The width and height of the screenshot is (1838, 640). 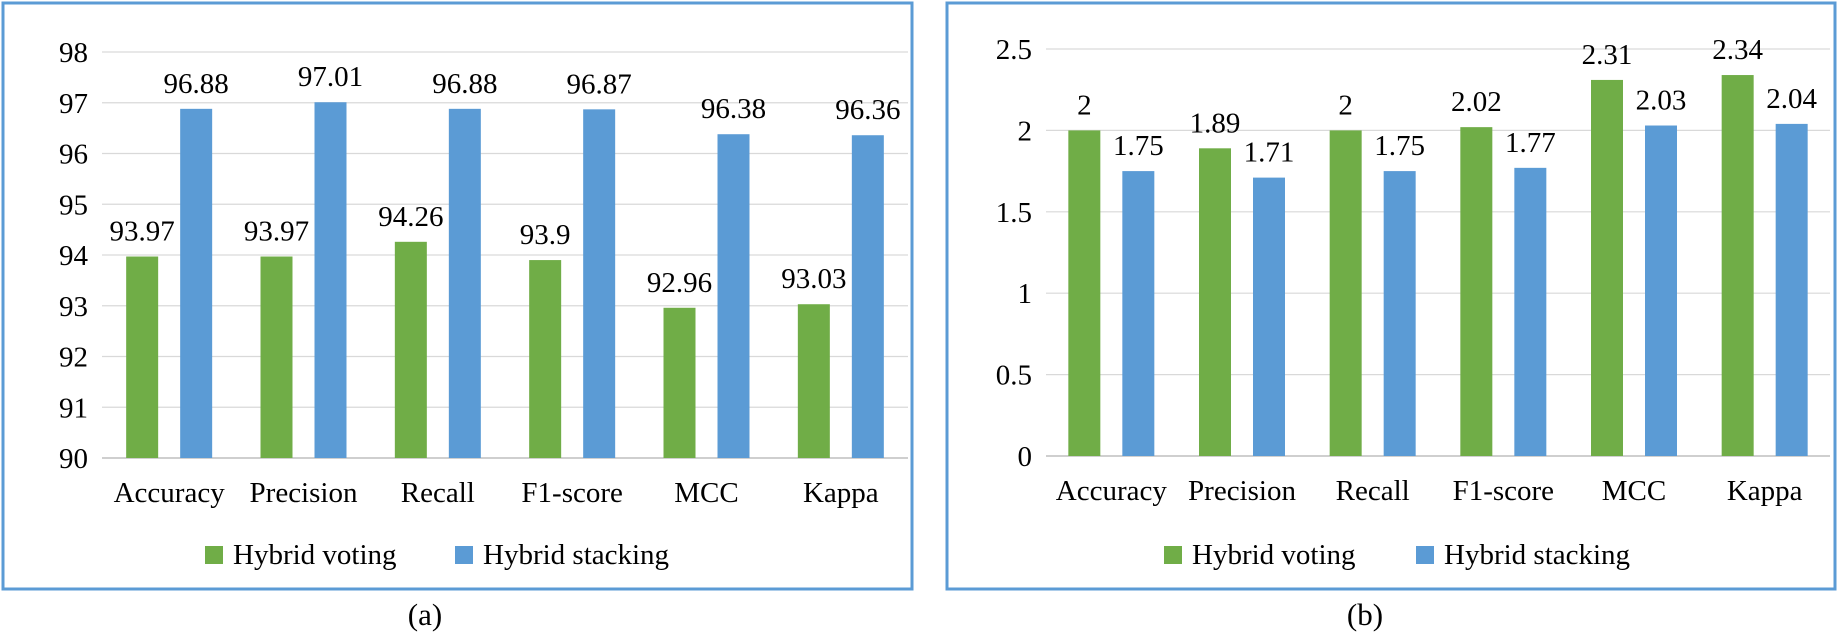 What do you see at coordinates (73, 53) in the screenshot?
I see `y-tick-label-0-8: 98` at bounding box center [73, 53].